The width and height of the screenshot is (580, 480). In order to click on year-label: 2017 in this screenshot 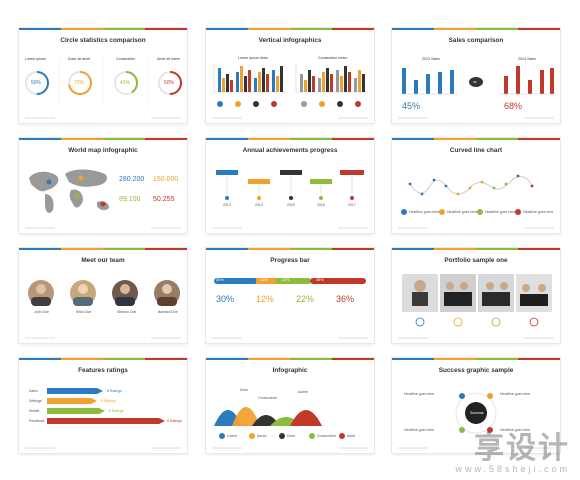, I will do `click(352, 205)`.